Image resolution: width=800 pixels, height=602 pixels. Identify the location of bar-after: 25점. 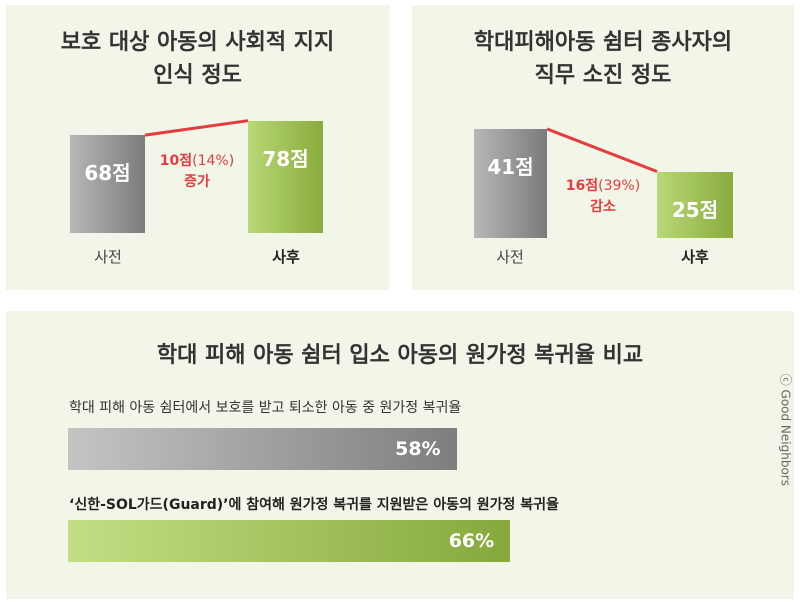
(695, 204).